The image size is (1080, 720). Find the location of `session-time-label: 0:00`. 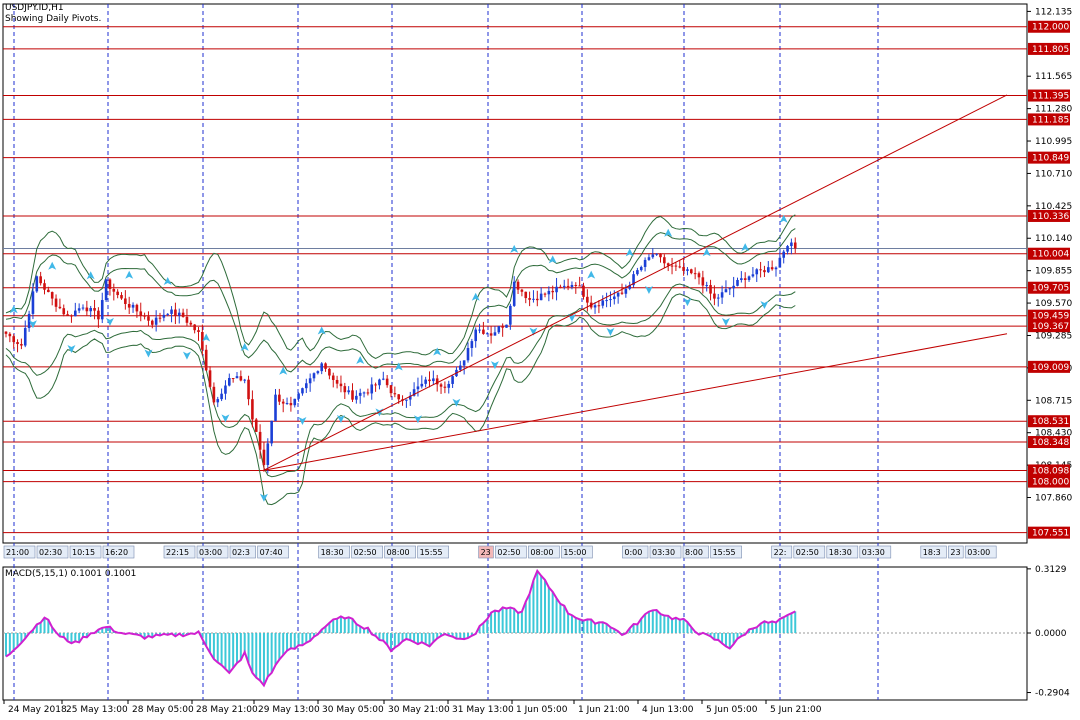

session-time-label: 0:00 is located at coordinates (633, 552).